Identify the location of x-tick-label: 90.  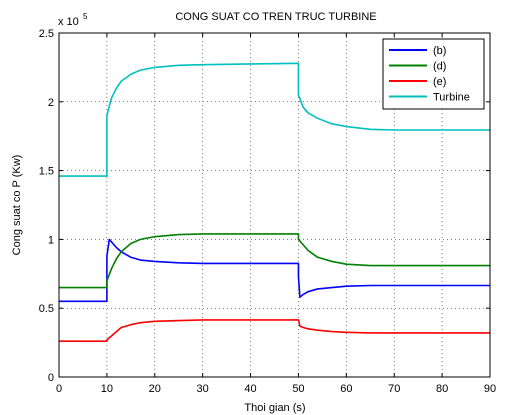
(490, 389).